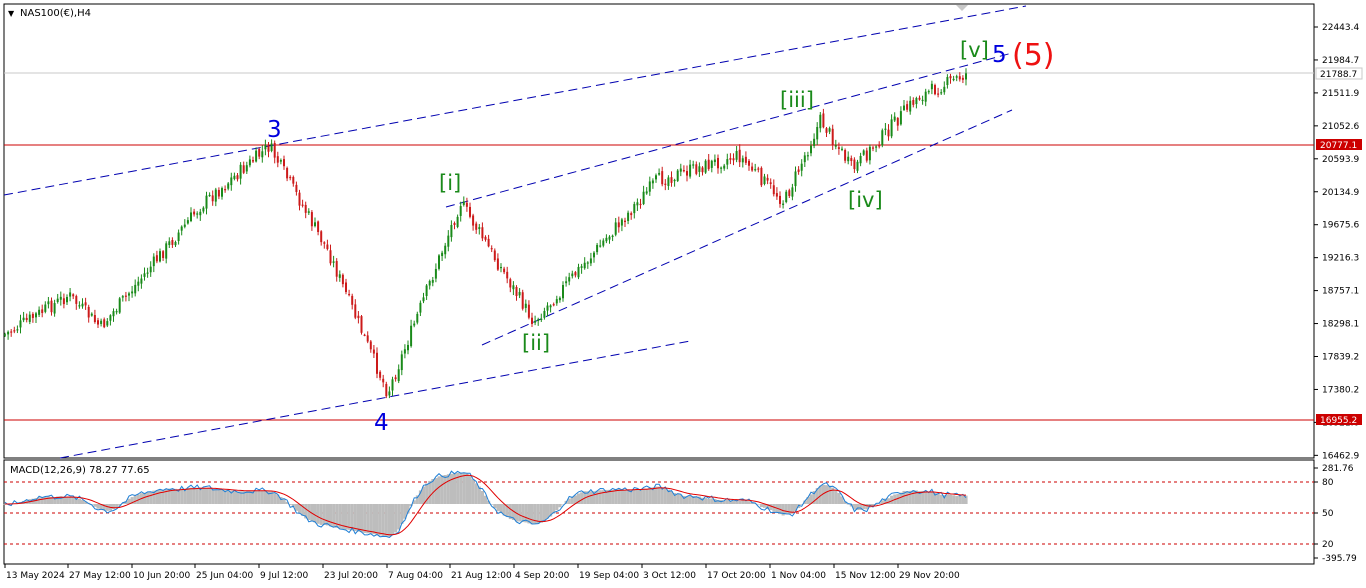 This screenshot has height=588, width=1366. What do you see at coordinates (55, 13) in the screenshot?
I see `symbol-label: NAS100(€),H4` at bounding box center [55, 13].